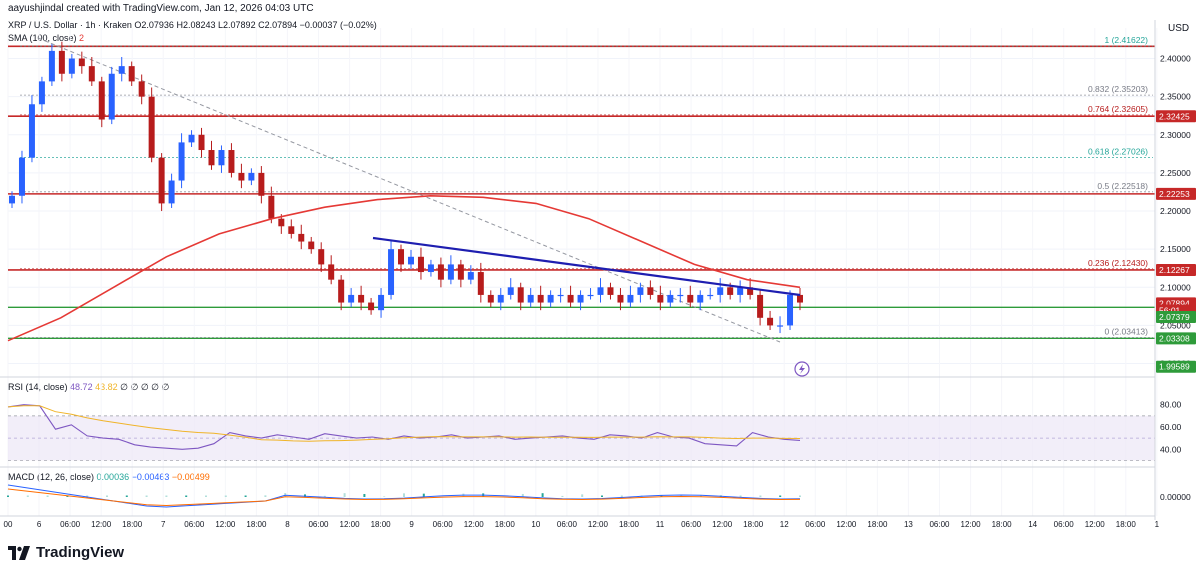 The height and width of the screenshot is (573, 1200). Describe the element at coordinates (1175, 249) in the screenshot. I see `y-tick-label: 2.15000` at that location.